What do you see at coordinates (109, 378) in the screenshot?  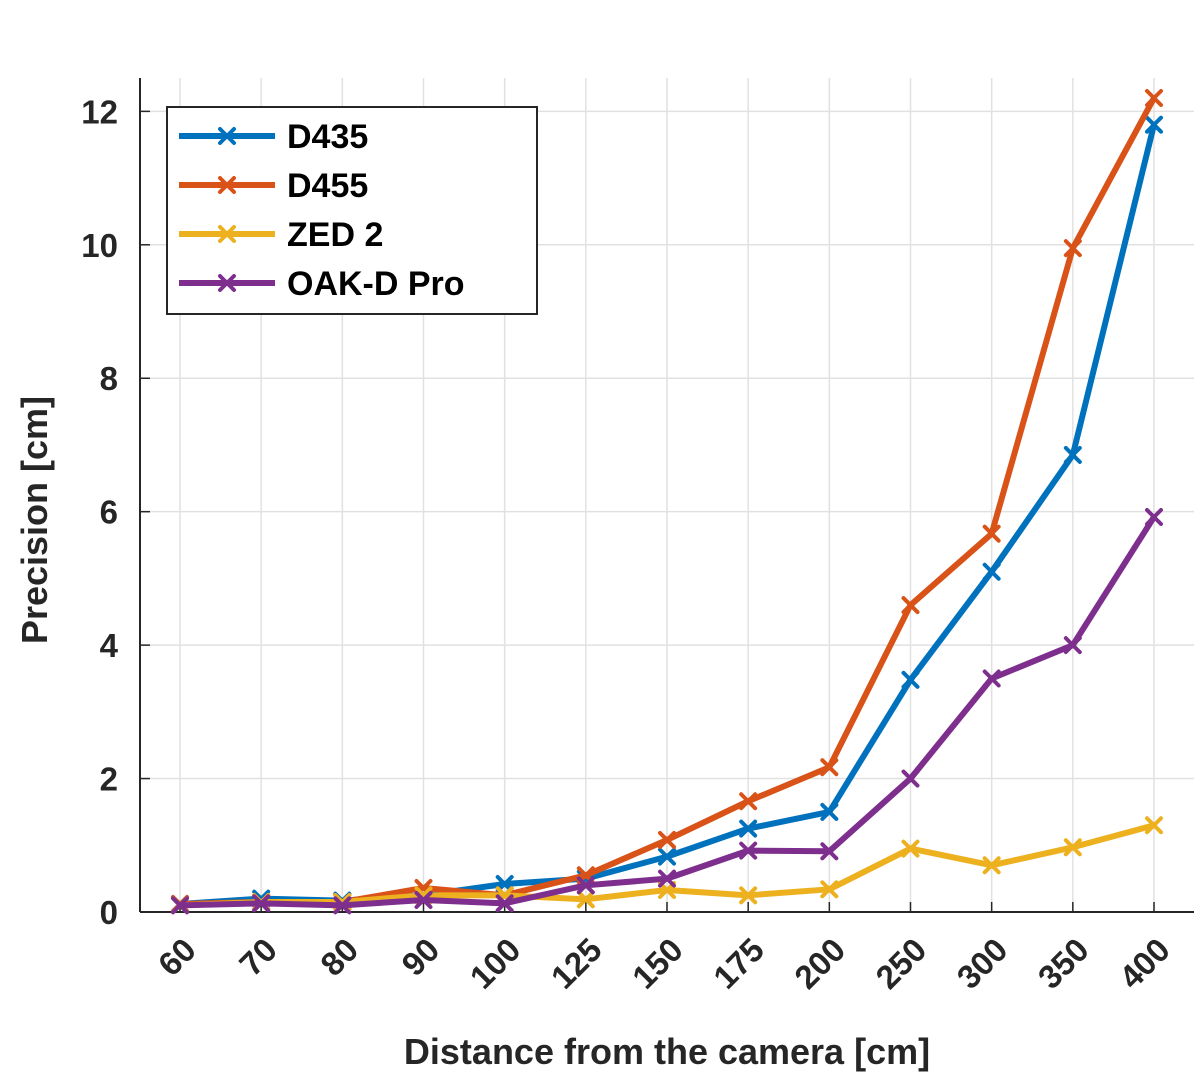 I see `y-tick-label: 8` at bounding box center [109, 378].